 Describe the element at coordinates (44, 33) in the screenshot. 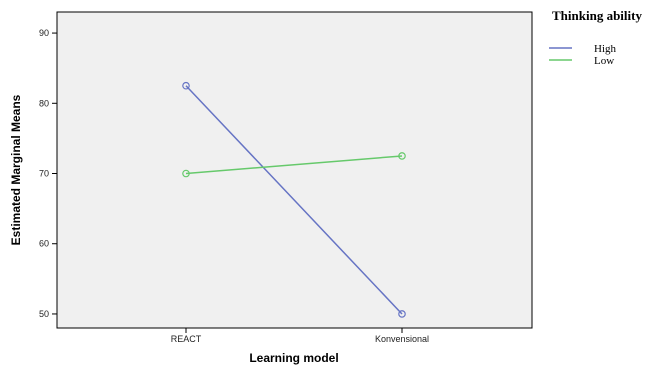

I see `y-tick-label: 90` at that location.